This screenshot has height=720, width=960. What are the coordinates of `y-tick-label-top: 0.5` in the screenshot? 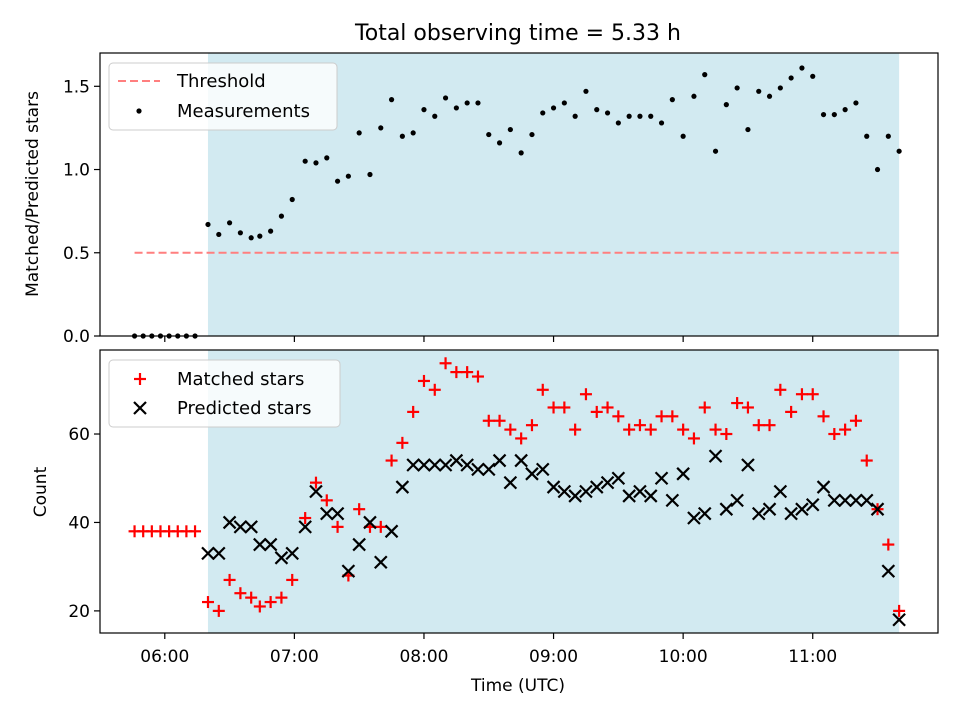 It's located at (76, 254).